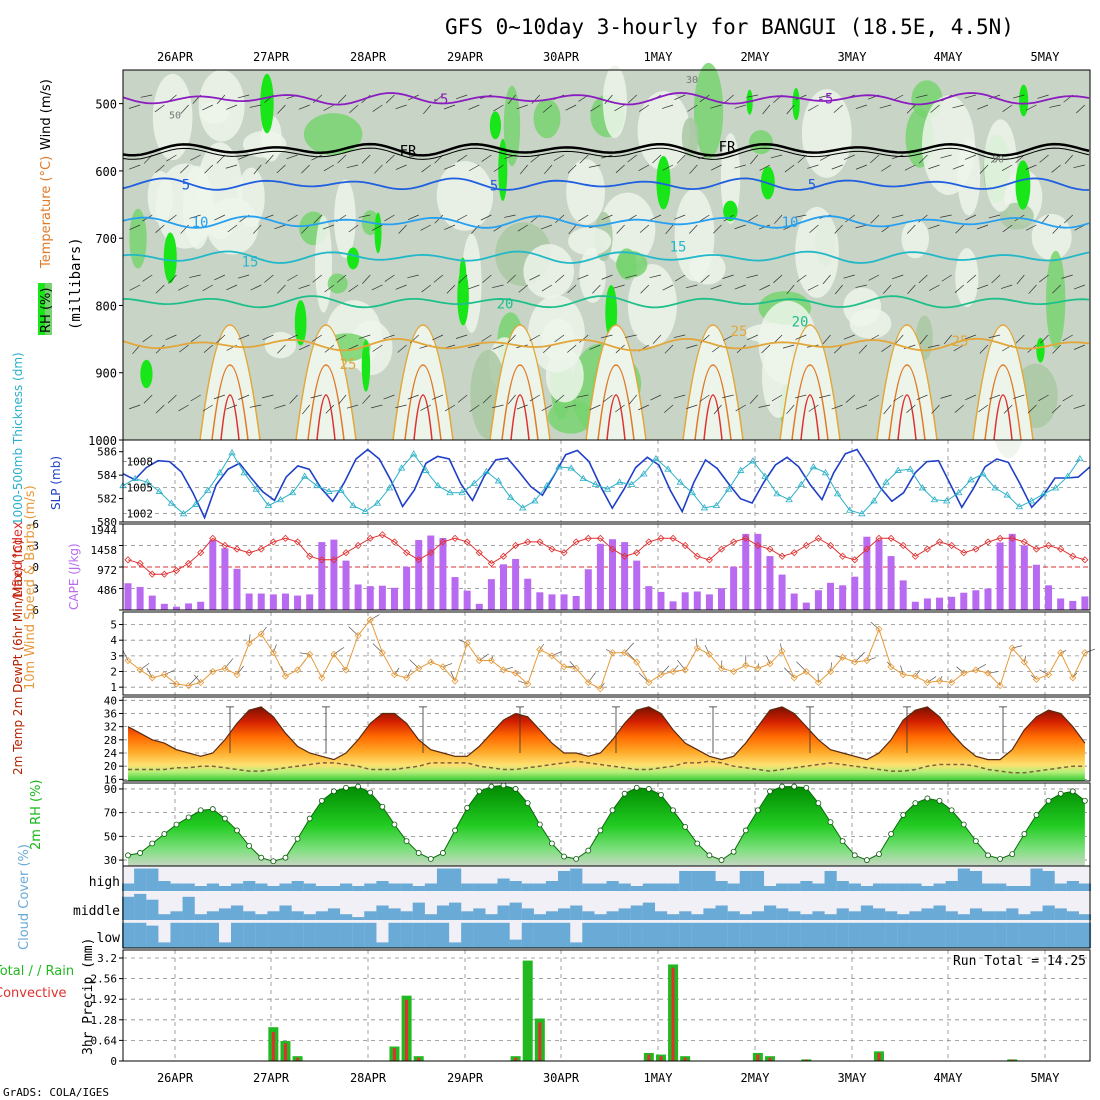 This screenshot has height=1100, width=1100. Describe the element at coordinates (998, 159) in the screenshot. I see `contour-label: 50` at that location.